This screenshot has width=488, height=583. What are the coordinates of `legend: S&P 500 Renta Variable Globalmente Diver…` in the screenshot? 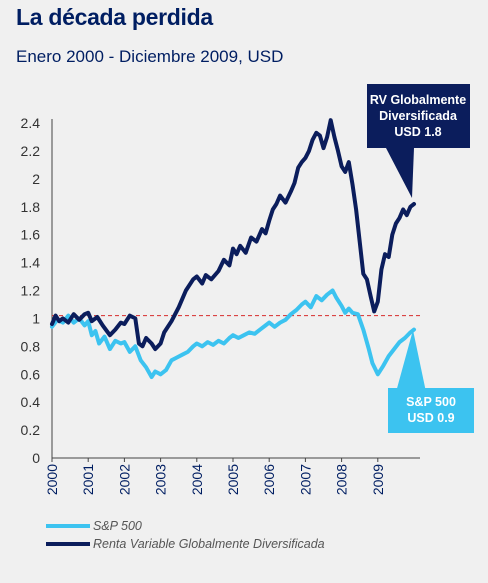 It's located at (185, 535).